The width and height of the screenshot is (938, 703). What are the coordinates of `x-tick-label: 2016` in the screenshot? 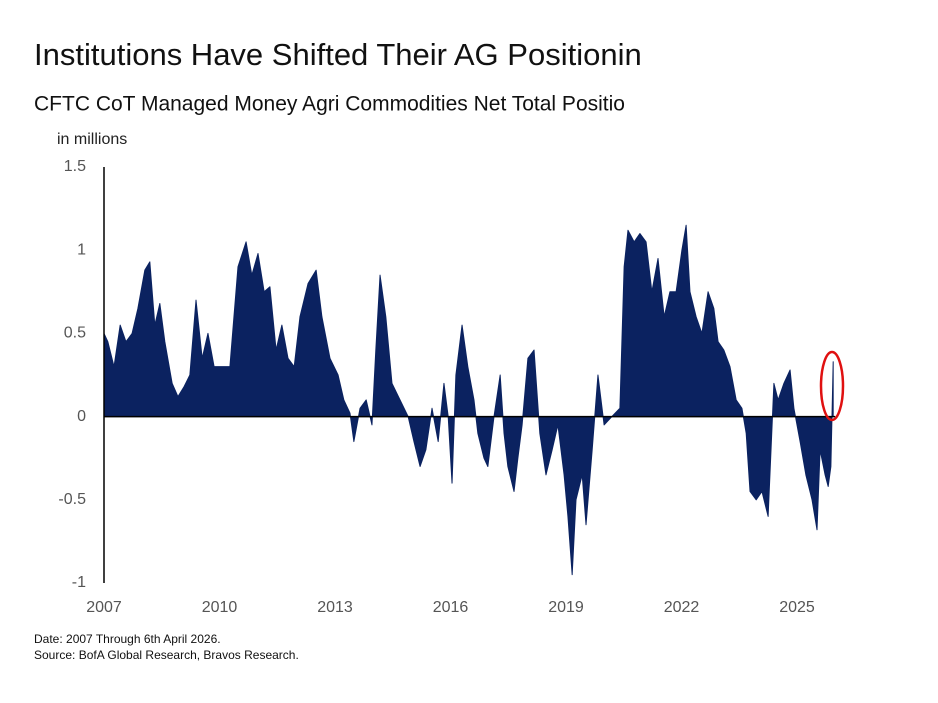 It's located at (451, 607).